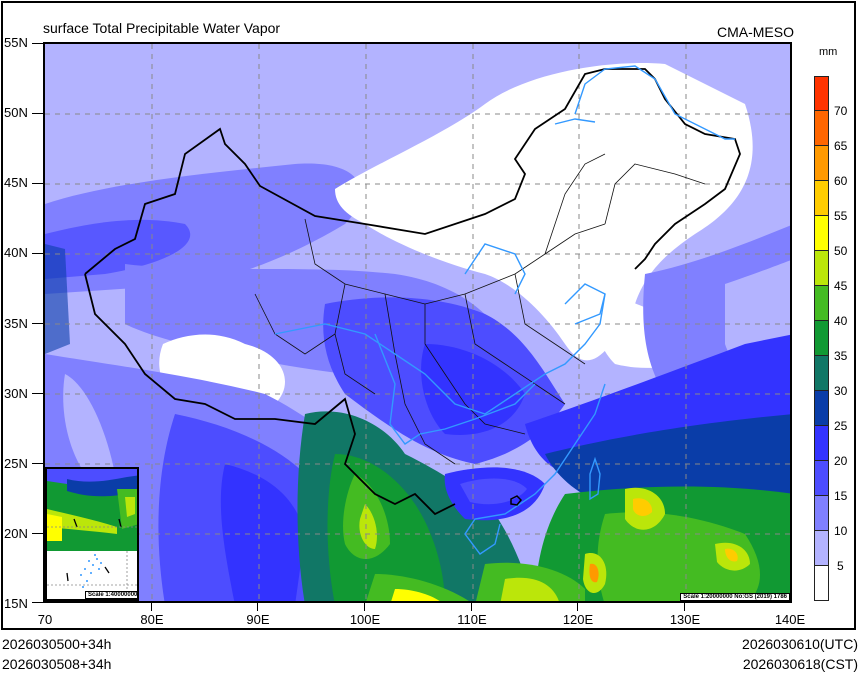  Describe the element at coordinates (841, 426) in the screenshot. I see `colorbar-label: 25` at that location.